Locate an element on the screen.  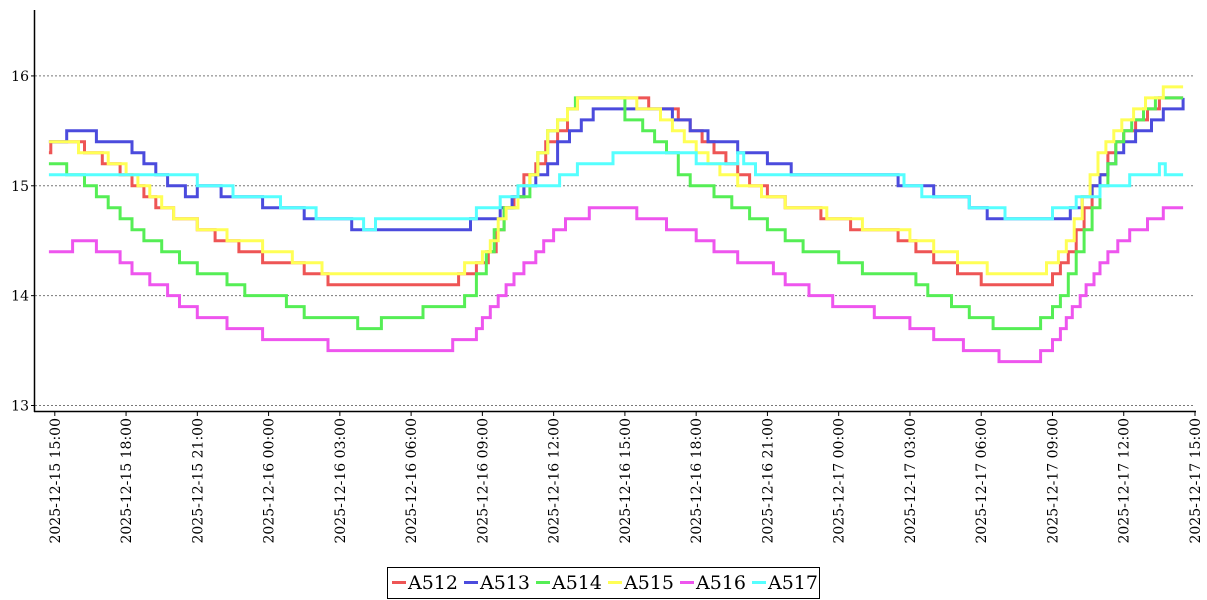
legend-label-a512: A512 is located at coordinates (432, 583).